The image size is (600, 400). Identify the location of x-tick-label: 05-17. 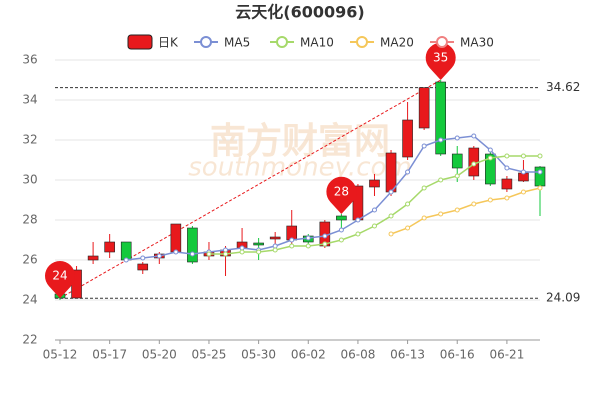
(109, 355).